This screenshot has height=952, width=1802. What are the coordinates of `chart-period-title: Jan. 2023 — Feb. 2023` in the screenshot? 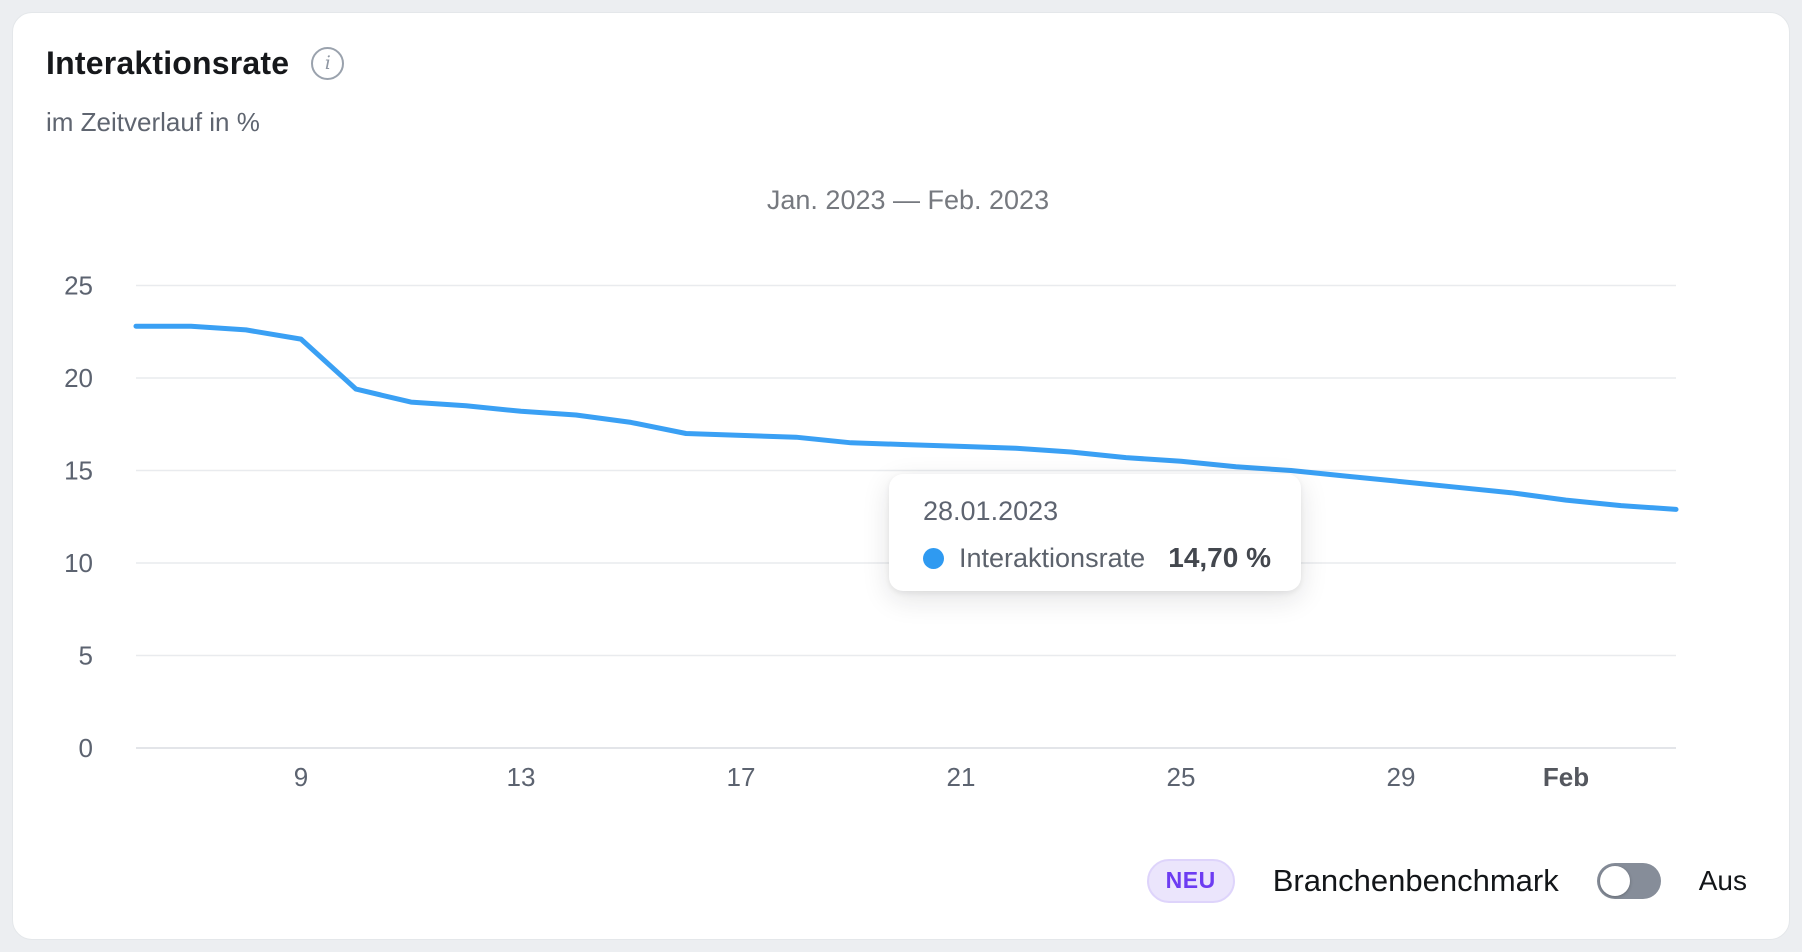 It's located at (908, 200).